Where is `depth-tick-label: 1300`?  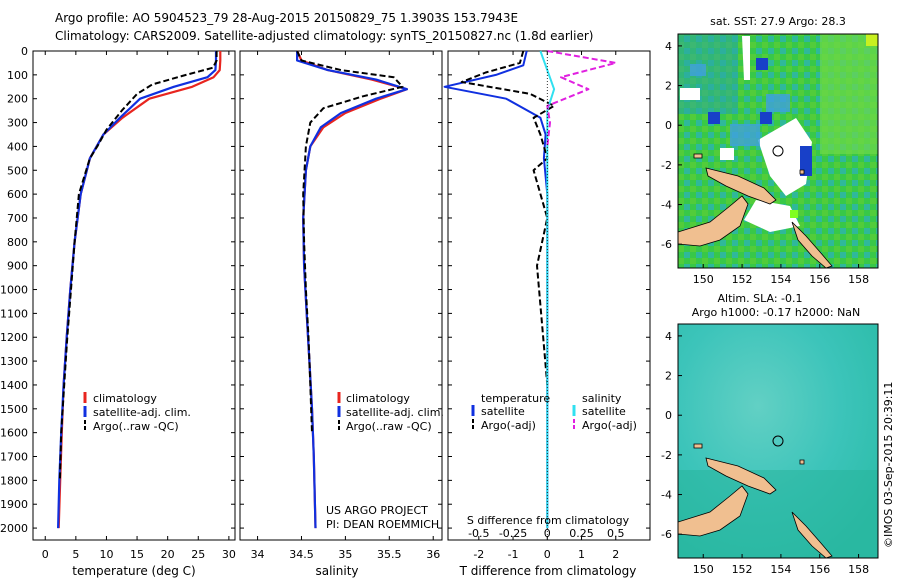
depth-tick-label: 1300 is located at coordinates (14, 361).